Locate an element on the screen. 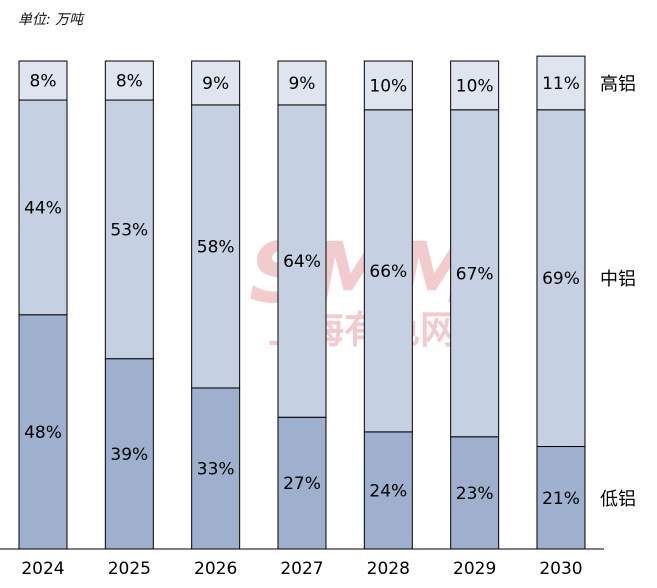 The image size is (657, 588). bar-segment-2026-高铝 is located at coordinates (216, 83).